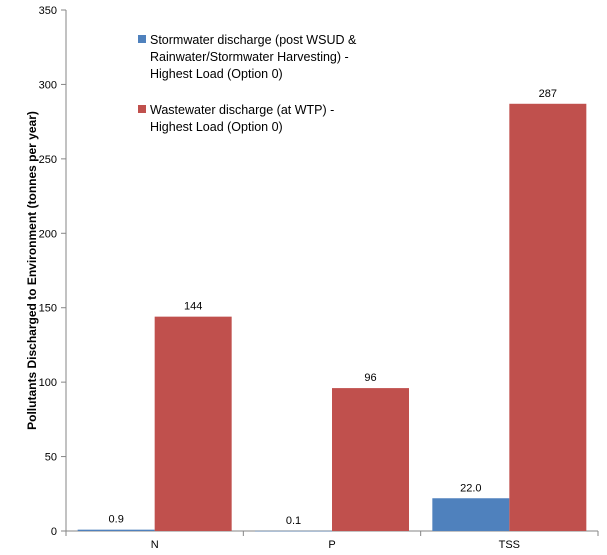 Image resolution: width=607 pixels, height=555 pixels. Describe the element at coordinates (548, 94) in the screenshot. I see `data-label: 287` at that location.